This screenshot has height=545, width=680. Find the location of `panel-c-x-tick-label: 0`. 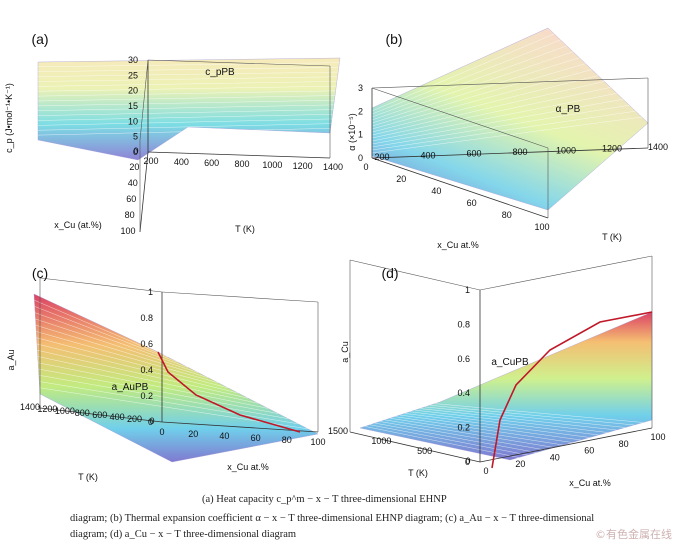

panel-c-x-tick-label: 0 is located at coordinates (161, 432).